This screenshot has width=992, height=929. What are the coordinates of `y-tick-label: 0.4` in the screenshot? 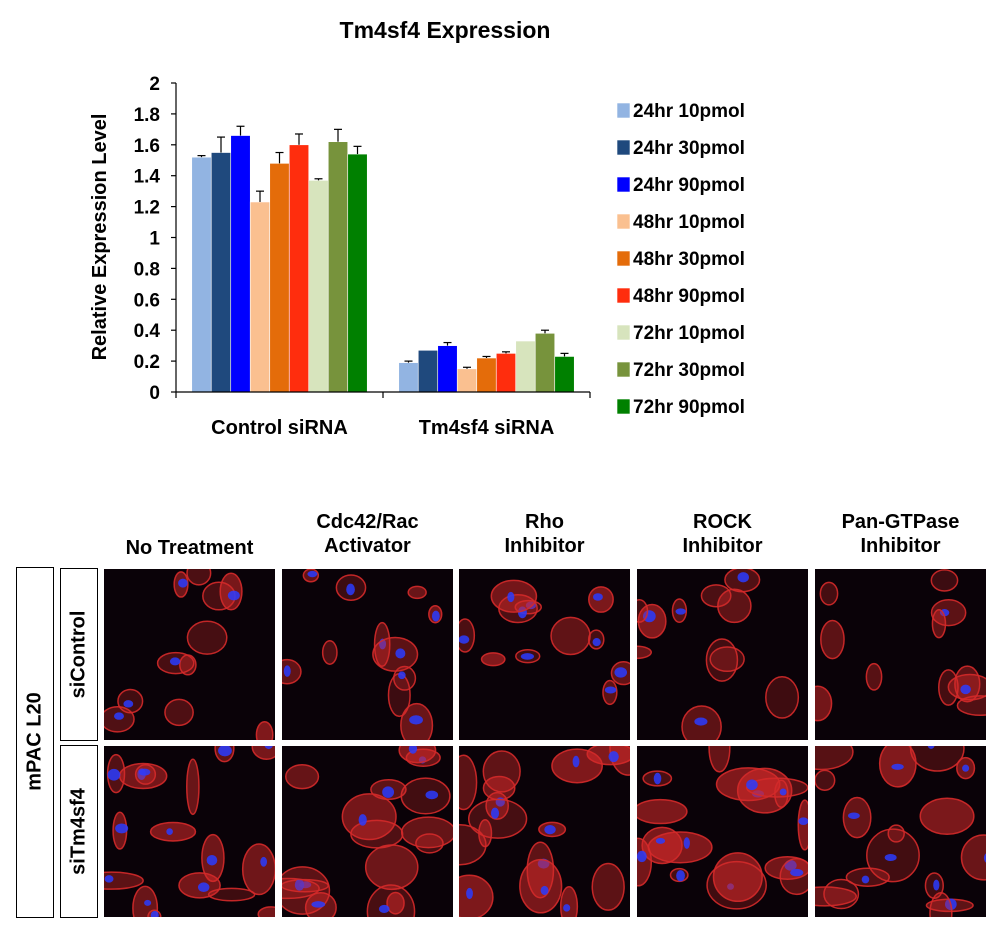 It's located at (147, 331).